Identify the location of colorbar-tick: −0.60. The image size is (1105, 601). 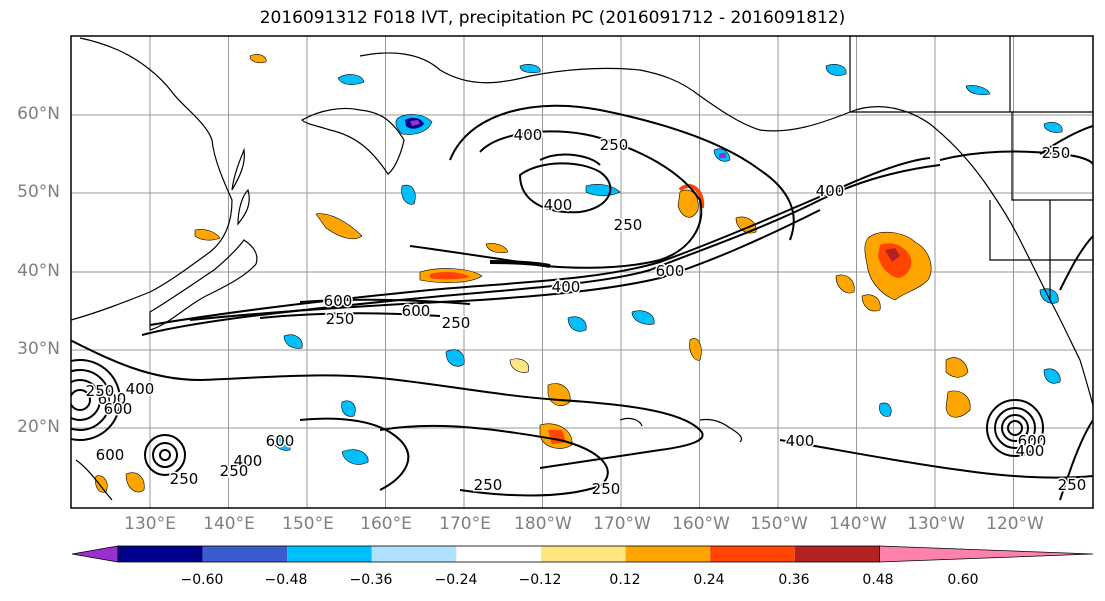
(202, 580).